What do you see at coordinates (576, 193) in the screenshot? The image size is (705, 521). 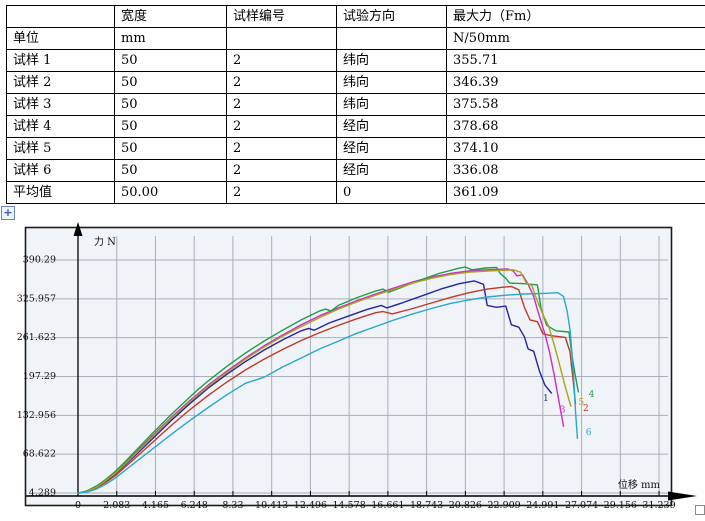 I see `table-cell: 361.09` at bounding box center [576, 193].